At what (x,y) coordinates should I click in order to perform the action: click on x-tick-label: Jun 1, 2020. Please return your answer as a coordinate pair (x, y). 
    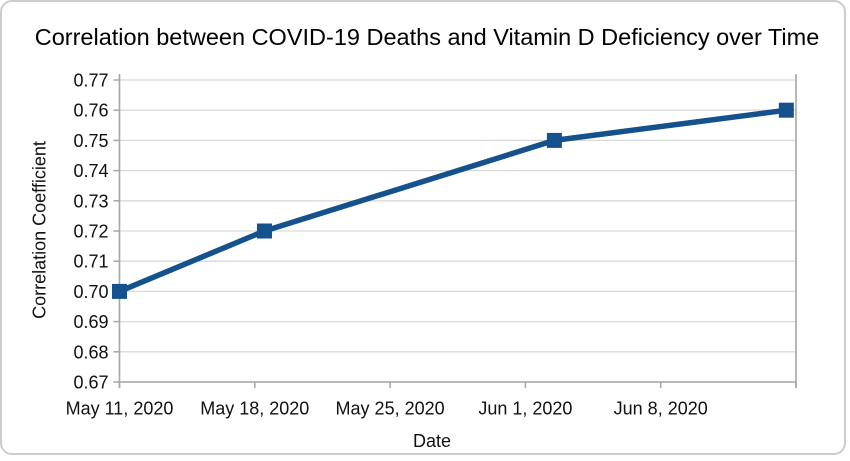
    Looking at the image, I should click on (525, 409).